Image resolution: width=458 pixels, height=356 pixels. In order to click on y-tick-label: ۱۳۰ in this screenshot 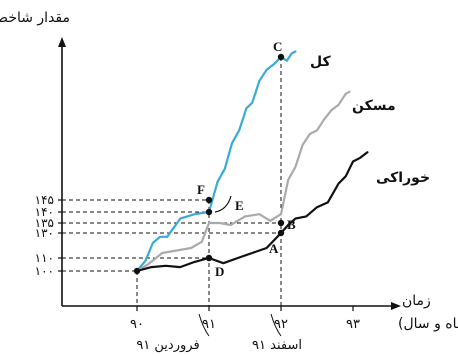, I will do `click(44, 233)`.